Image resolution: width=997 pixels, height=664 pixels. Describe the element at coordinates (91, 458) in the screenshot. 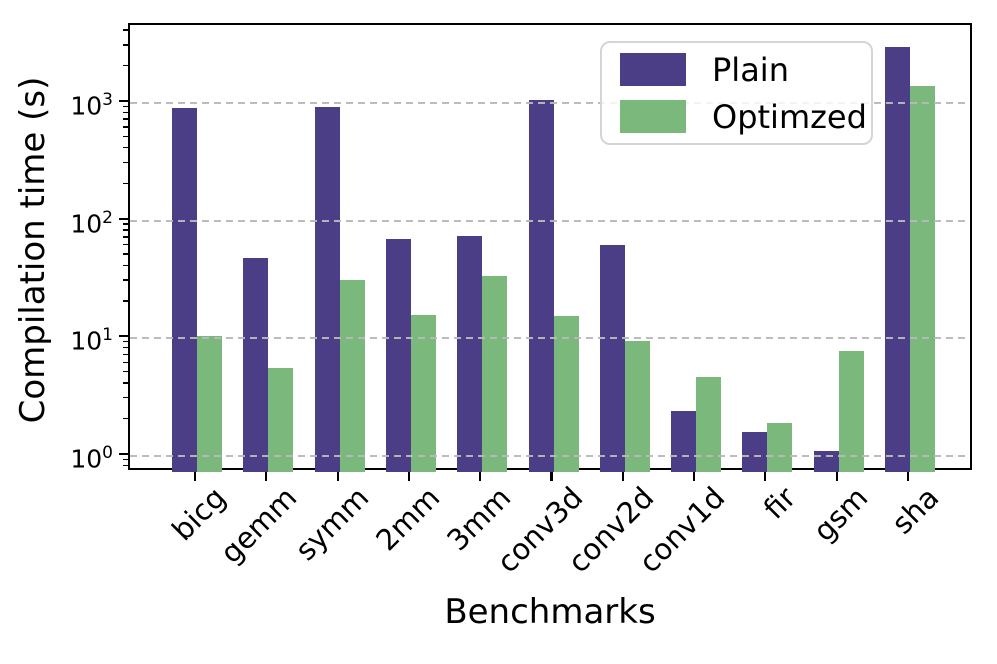

I see `y-tick-label-1e0: 100` at that location.